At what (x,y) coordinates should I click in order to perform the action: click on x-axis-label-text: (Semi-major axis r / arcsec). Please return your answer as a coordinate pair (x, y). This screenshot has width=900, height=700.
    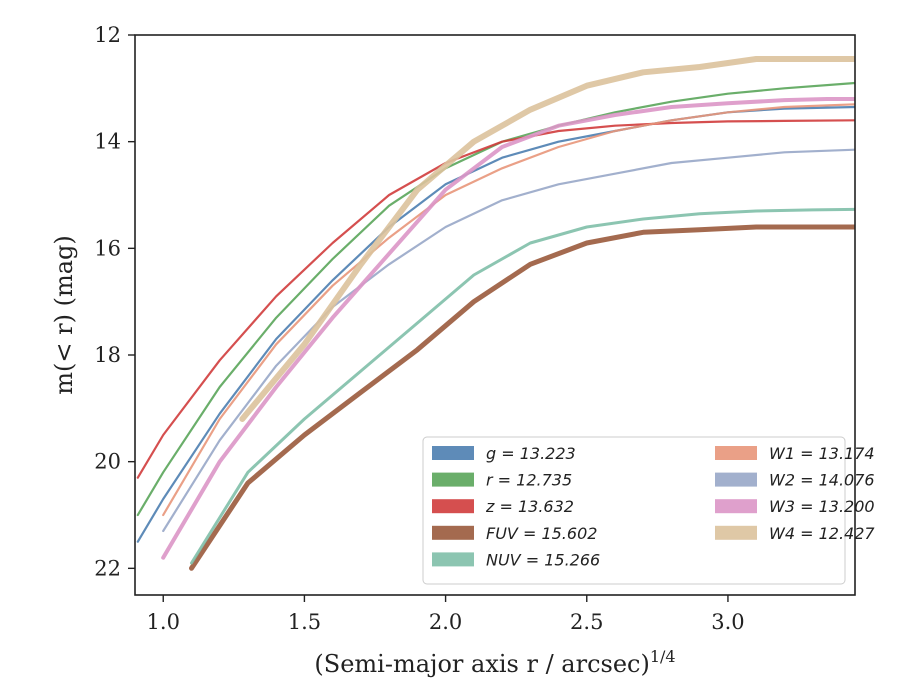
    Looking at the image, I should click on (481, 664).